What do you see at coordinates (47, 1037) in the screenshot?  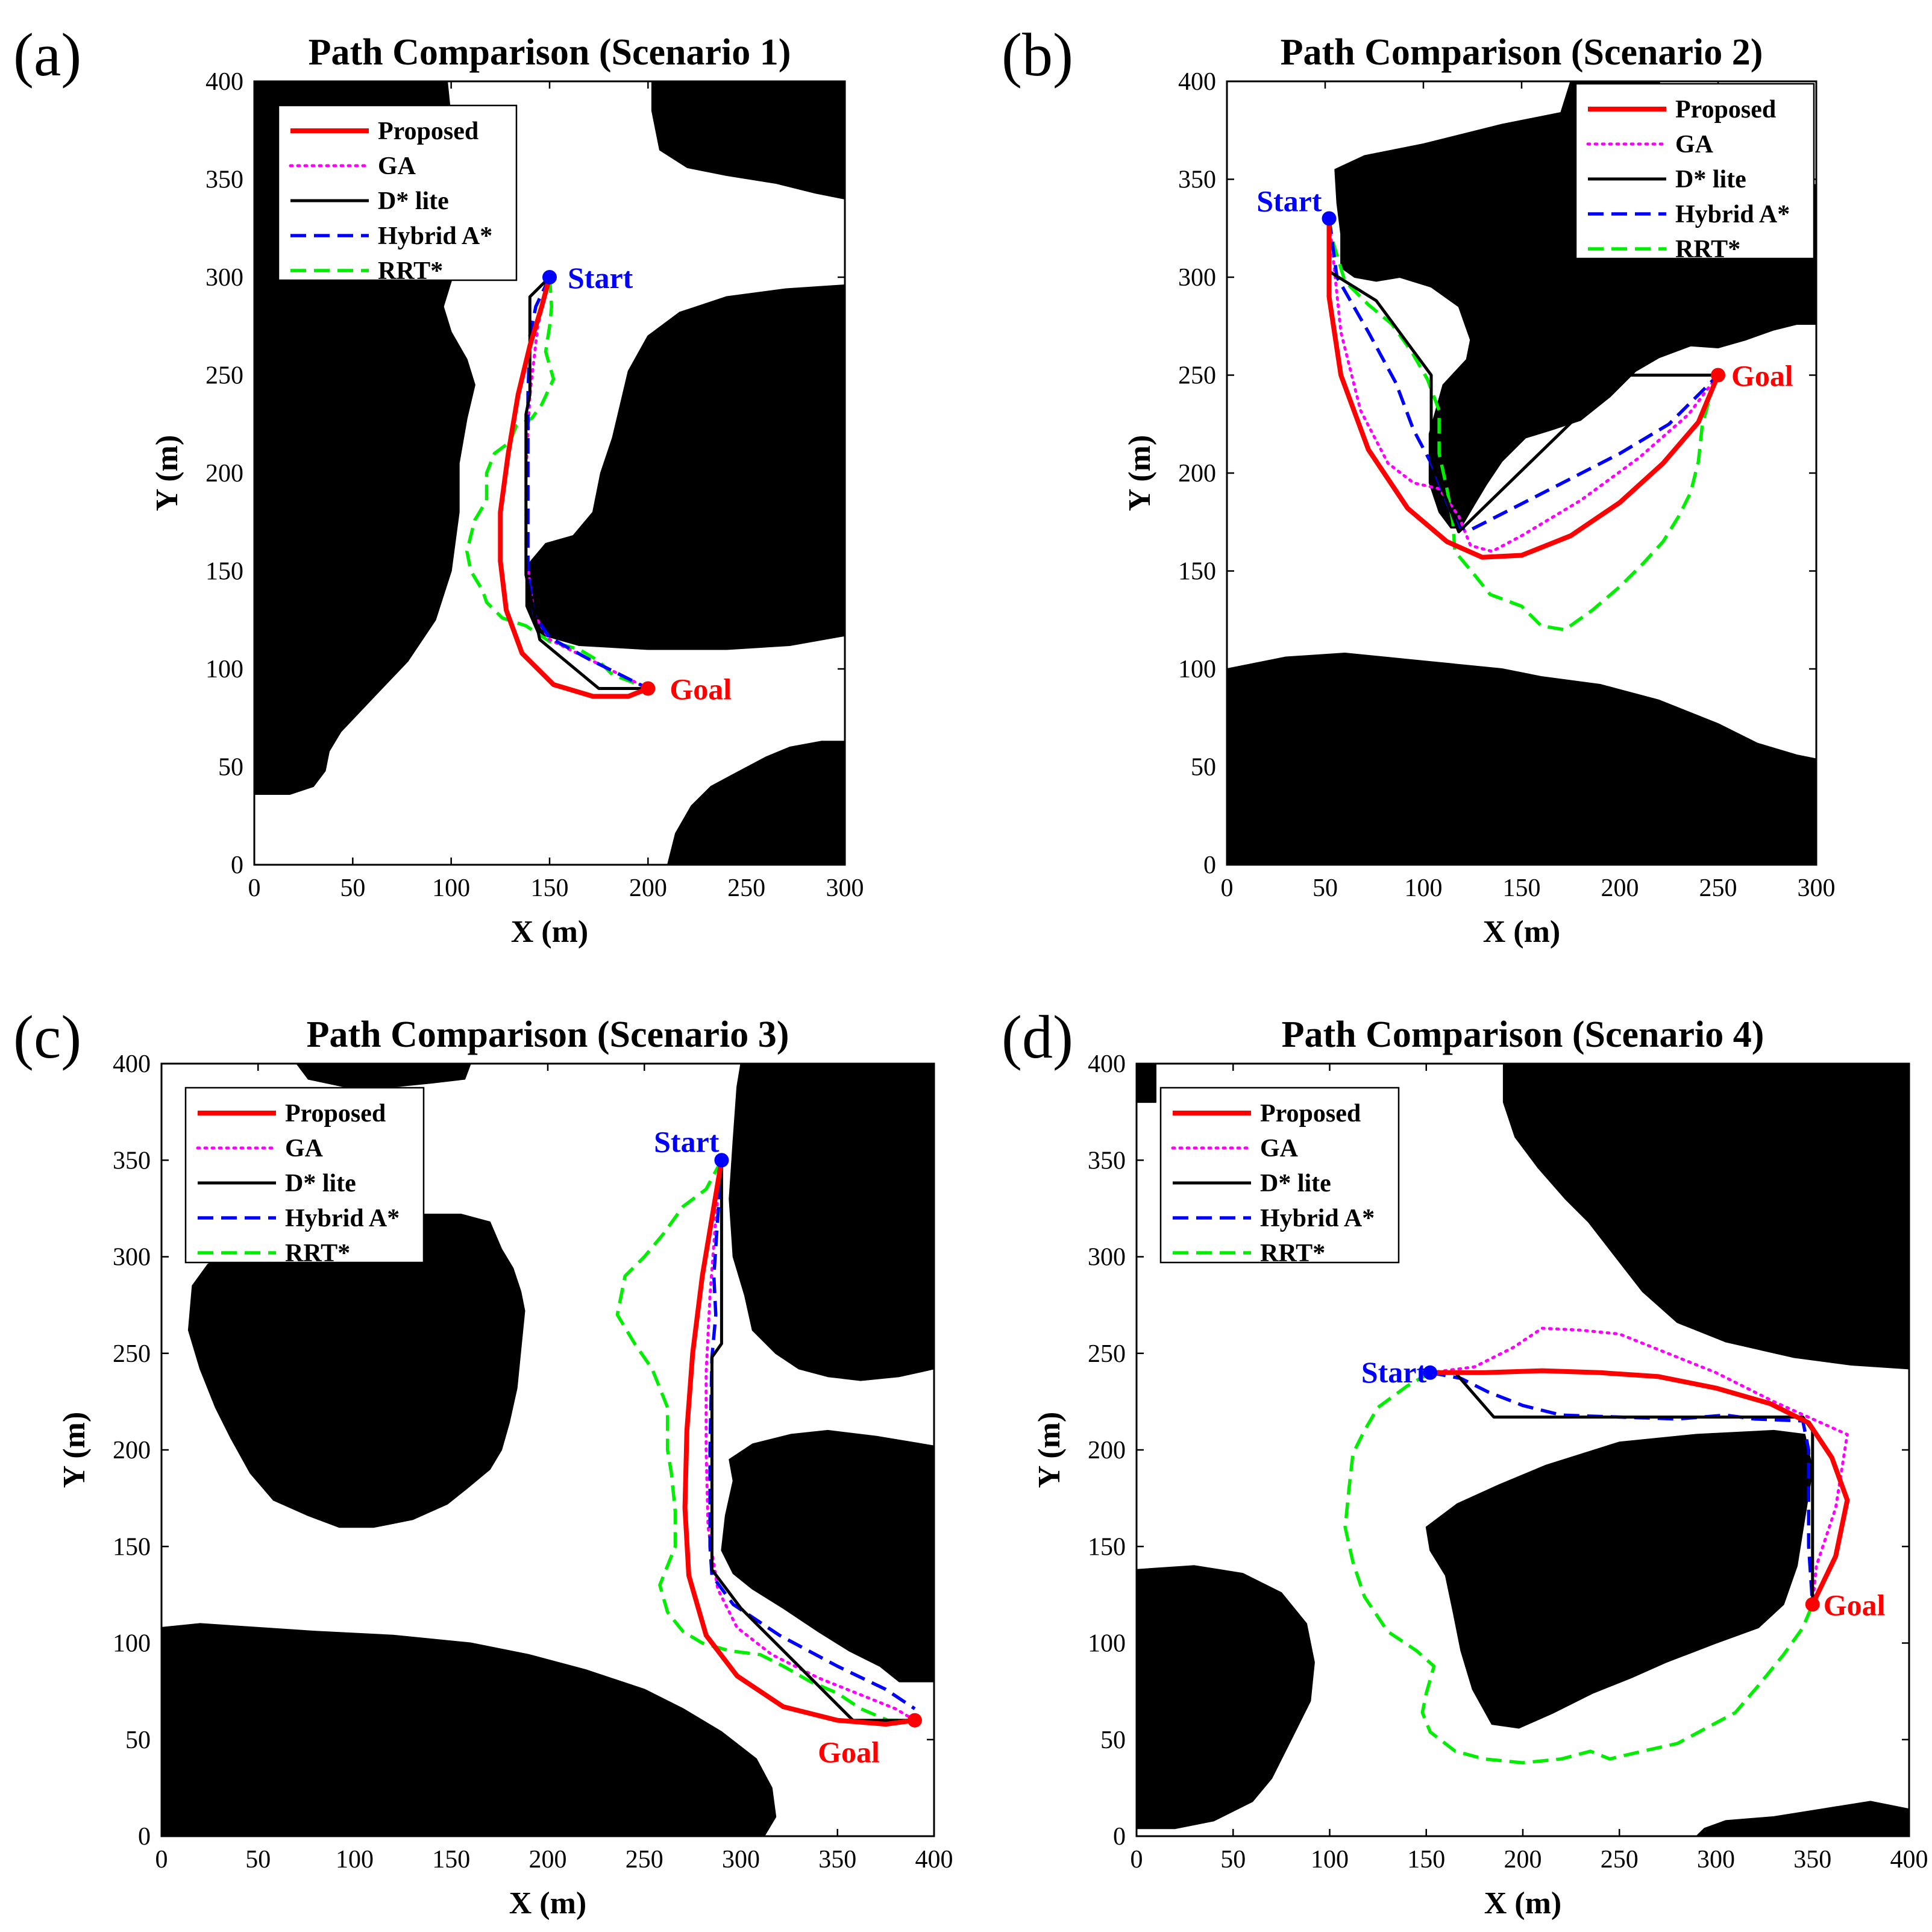 I see `panel-label-3: (c)` at bounding box center [47, 1037].